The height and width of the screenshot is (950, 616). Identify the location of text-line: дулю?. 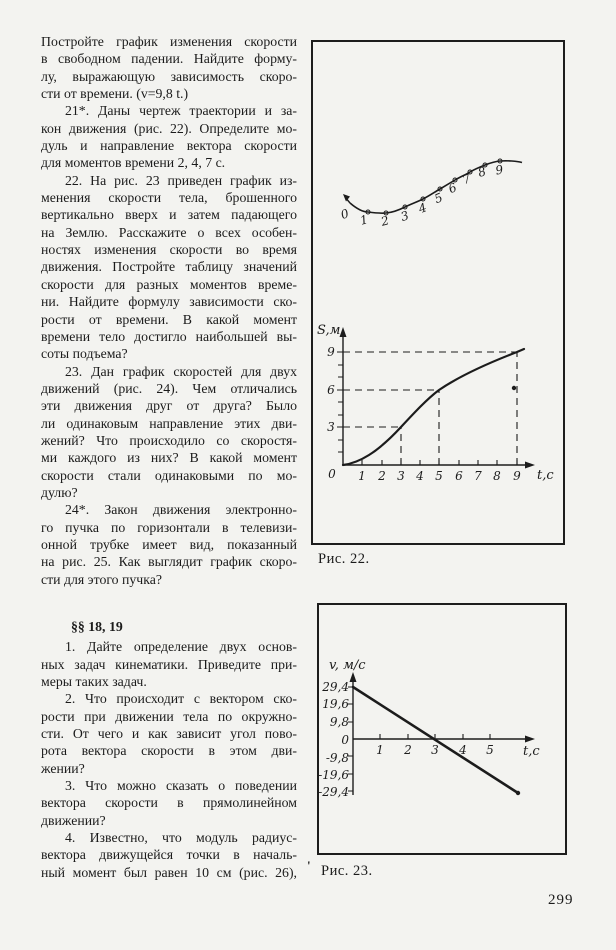
(59, 492).